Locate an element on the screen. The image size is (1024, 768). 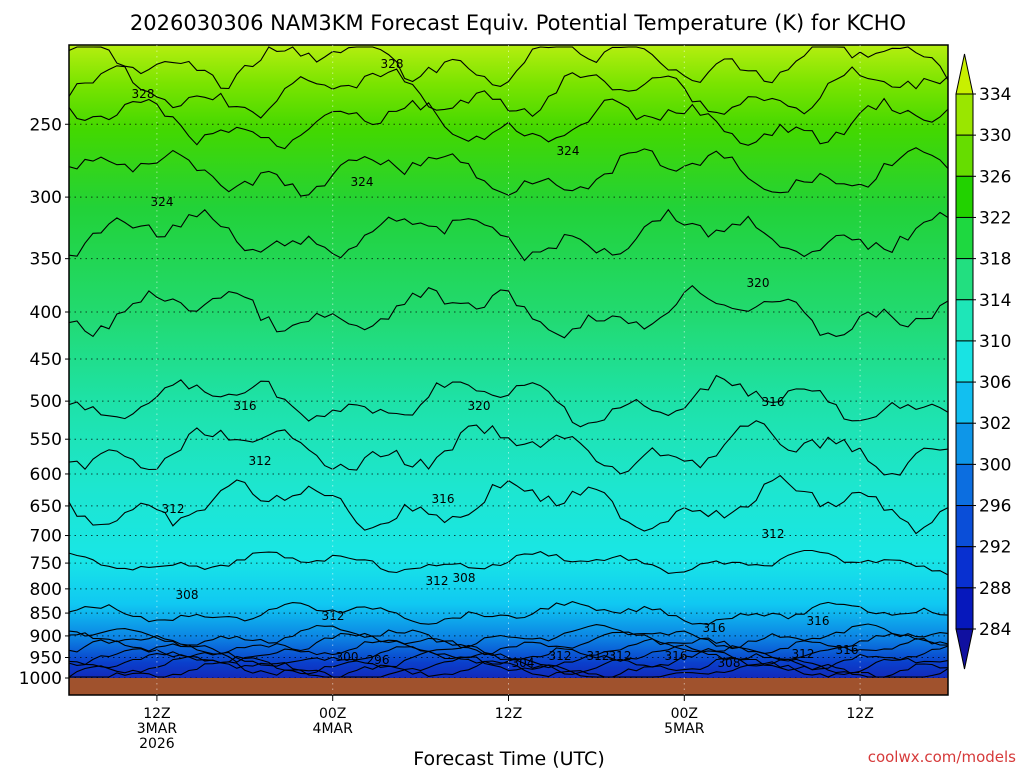
colorbar-label: 314 is located at coordinates (995, 301).